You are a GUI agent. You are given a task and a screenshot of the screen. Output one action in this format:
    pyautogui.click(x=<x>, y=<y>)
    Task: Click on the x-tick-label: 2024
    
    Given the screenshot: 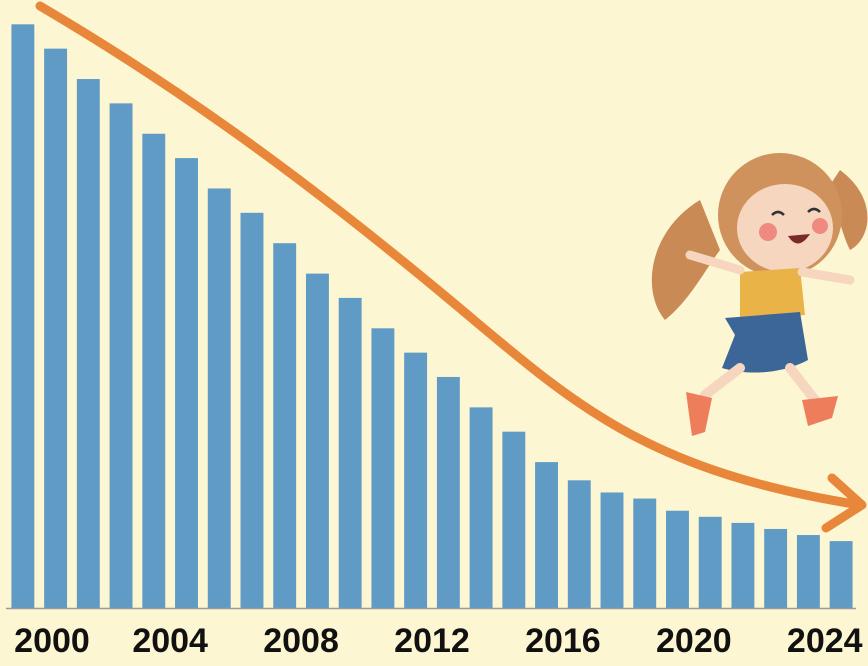 What is the action you would take?
    pyautogui.click(x=825, y=641)
    